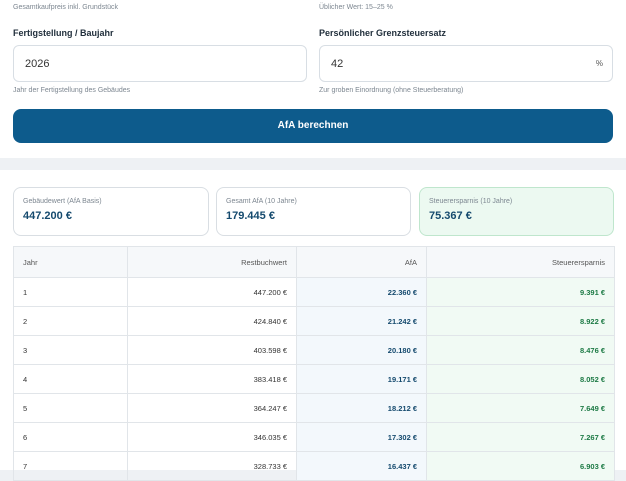 Image resolution: width=626 pixels, height=481 pixels. What do you see at coordinates (70, 321) in the screenshot?
I see `table-cell: 2` at bounding box center [70, 321].